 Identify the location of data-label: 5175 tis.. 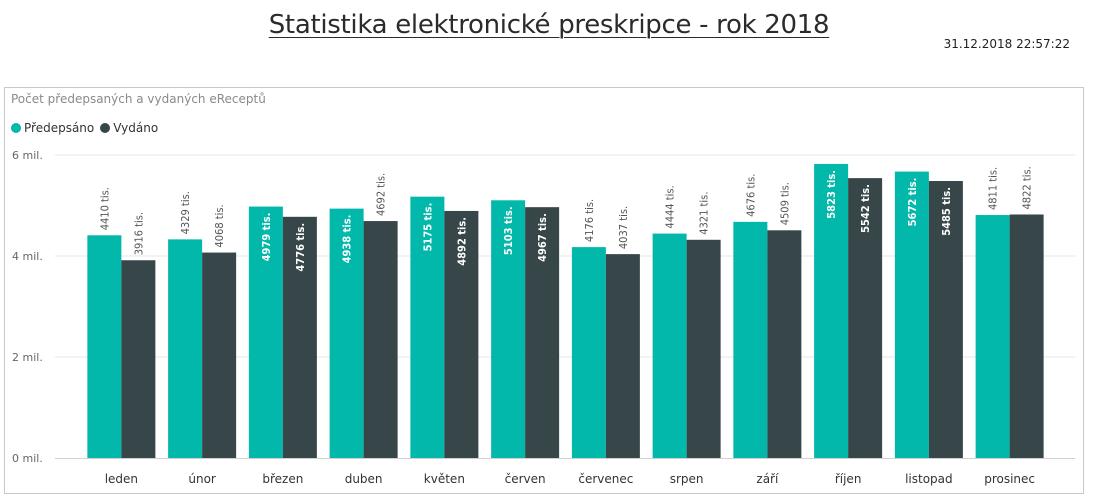
(427, 227).